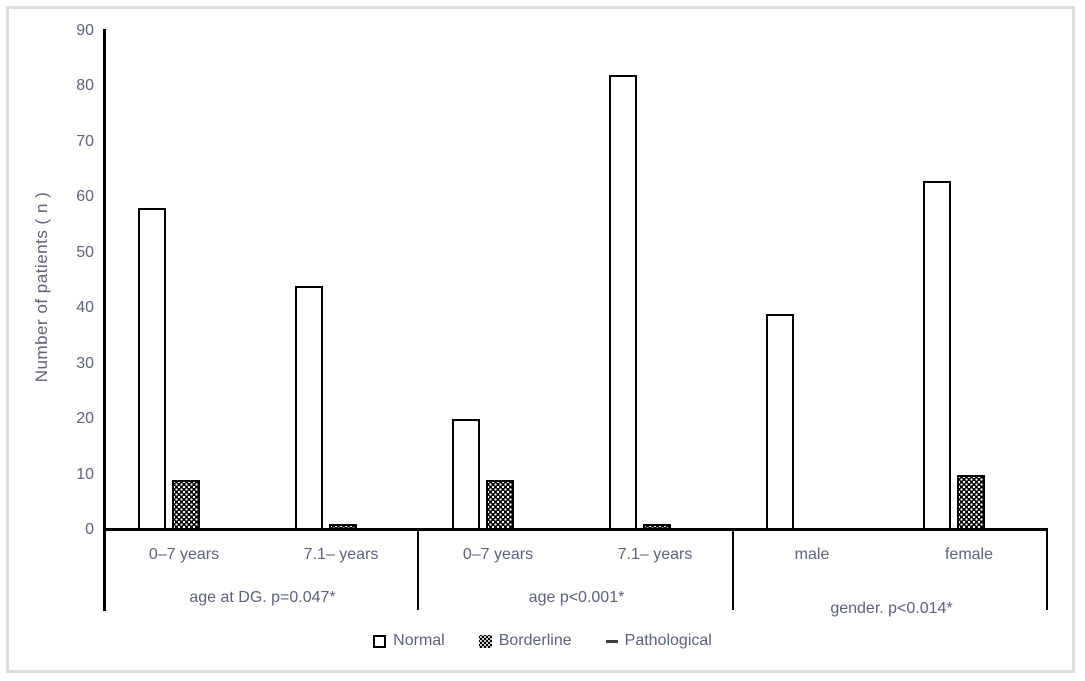  I want to click on borderline-swatch-icon, so click(485, 641).